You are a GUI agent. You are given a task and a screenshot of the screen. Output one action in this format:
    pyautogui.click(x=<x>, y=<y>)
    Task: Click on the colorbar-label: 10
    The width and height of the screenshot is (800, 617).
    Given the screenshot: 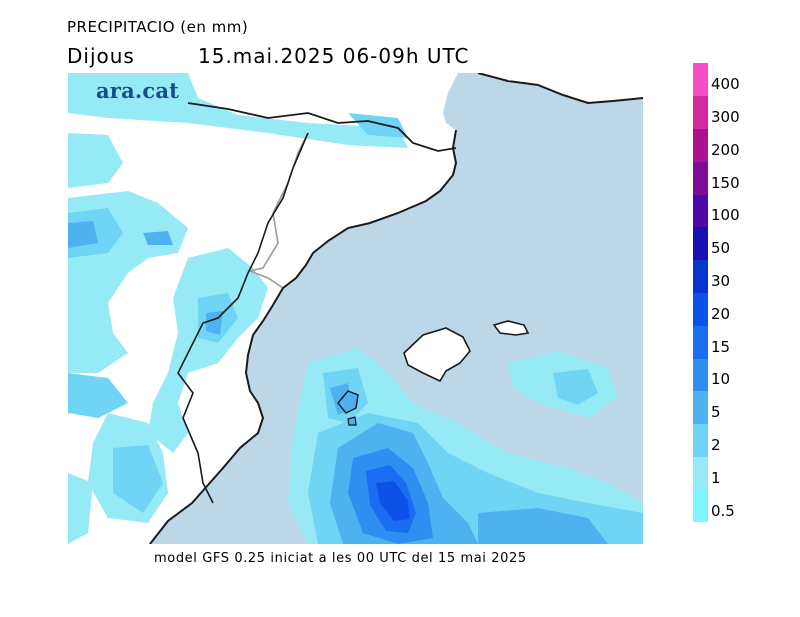 What is the action you would take?
    pyautogui.click(x=721, y=379)
    